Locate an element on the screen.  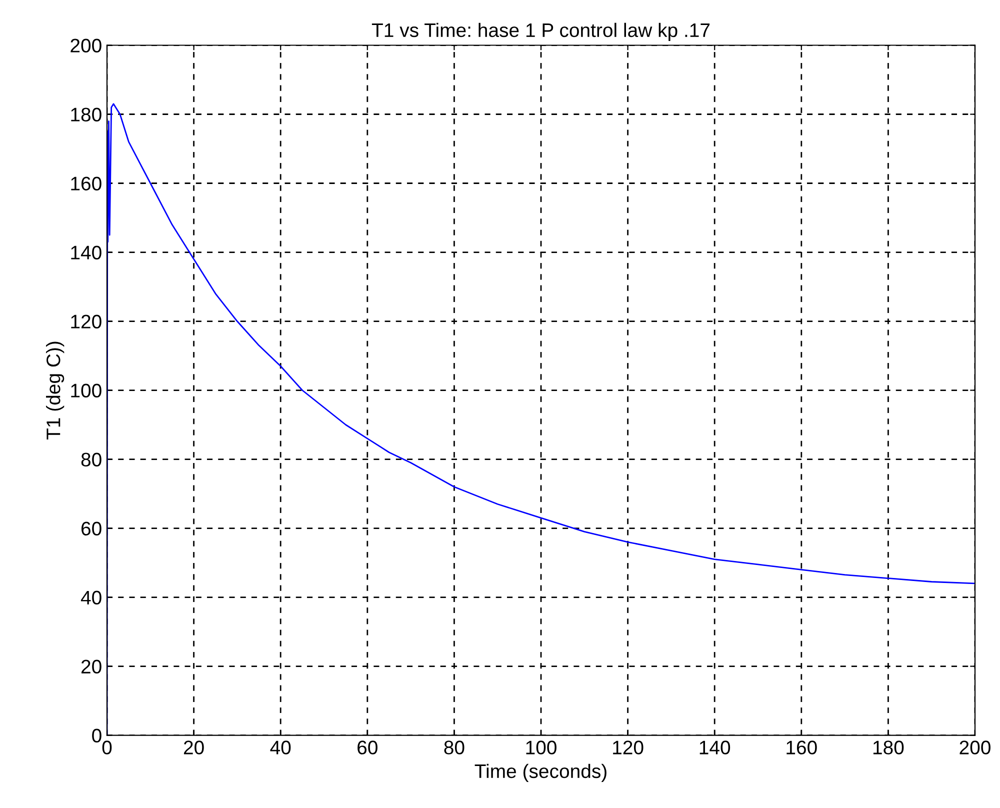
y-tick-label: 140 is located at coordinates (86, 253).